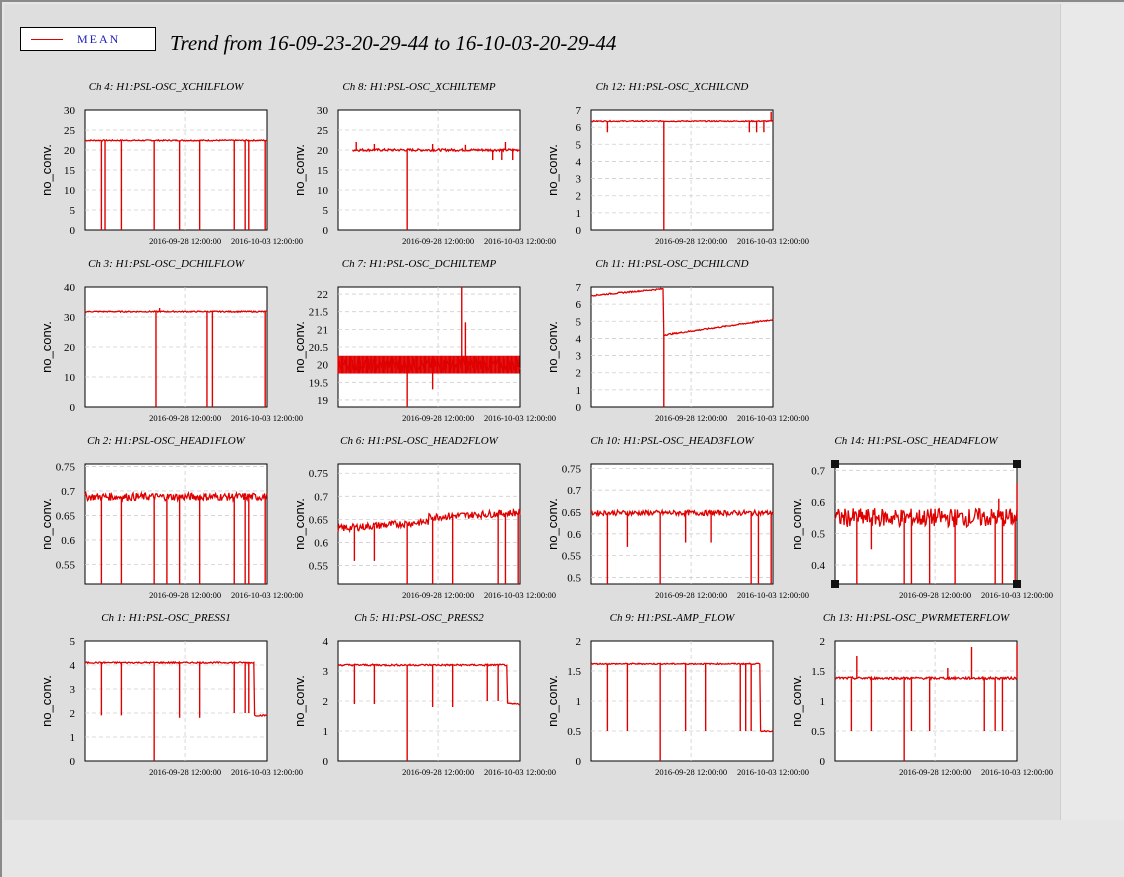 The image size is (1124, 877). Describe the element at coordinates (672, 618) in the screenshot. I see `chart-title: Ch 9: H1:PSL-AMP_FLOW` at that location.